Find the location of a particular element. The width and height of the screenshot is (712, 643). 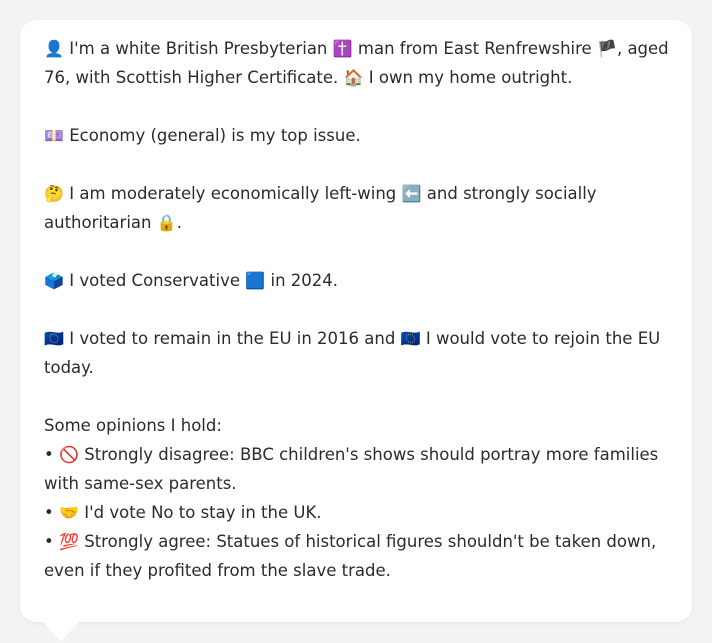

banknote-icon: 💷 is located at coordinates (54, 135).